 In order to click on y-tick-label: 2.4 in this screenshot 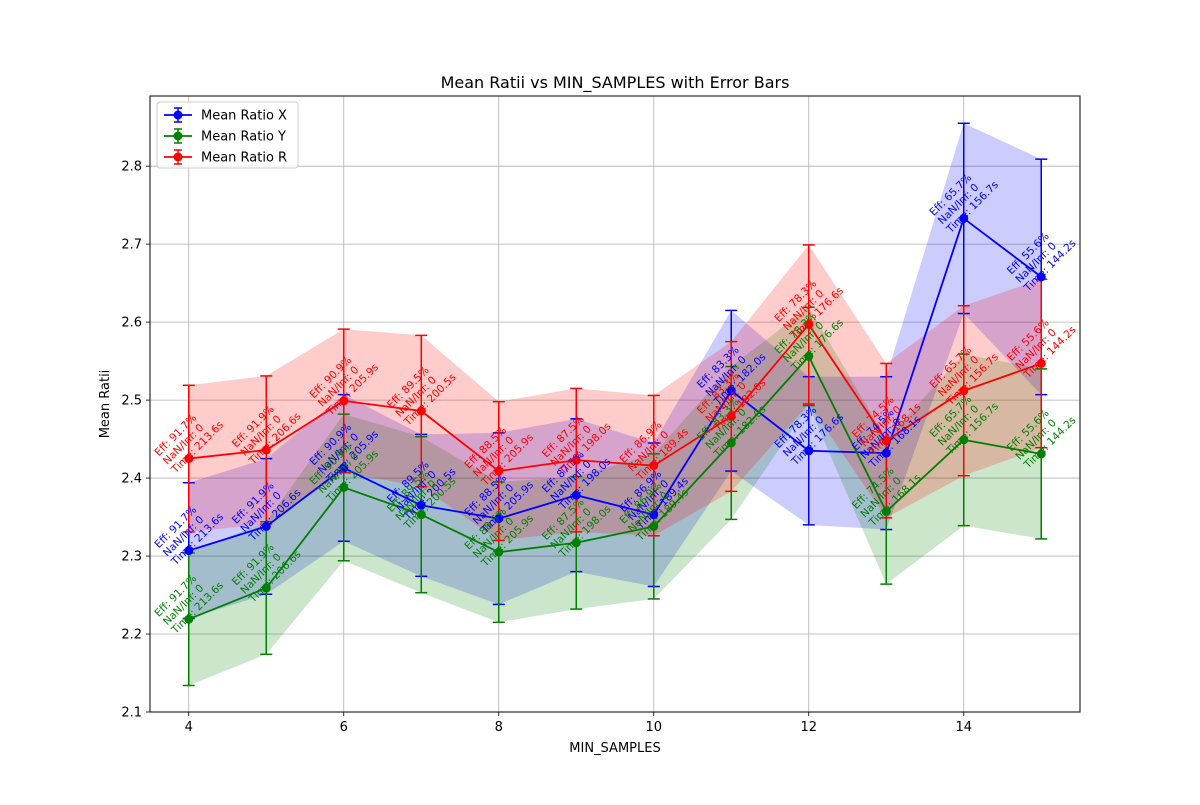, I will do `click(131, 479)`.